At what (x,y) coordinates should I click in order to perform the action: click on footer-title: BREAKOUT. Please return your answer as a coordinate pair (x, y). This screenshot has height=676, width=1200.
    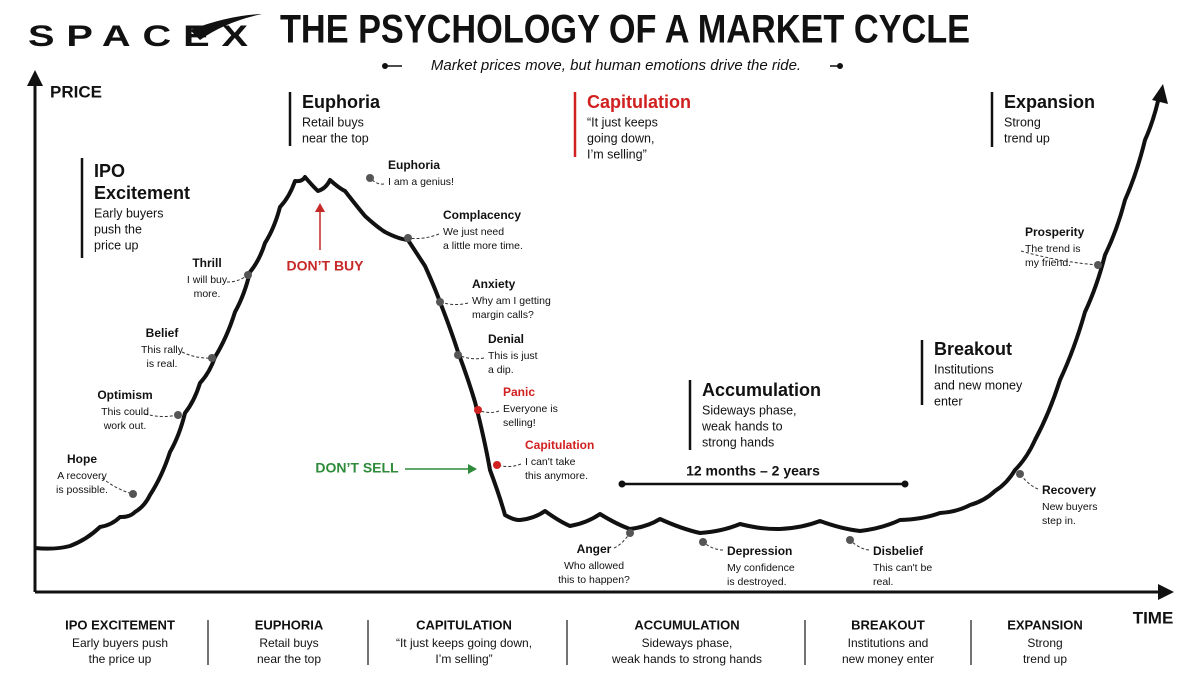
    Looking at the image, I should click on (888, 624).